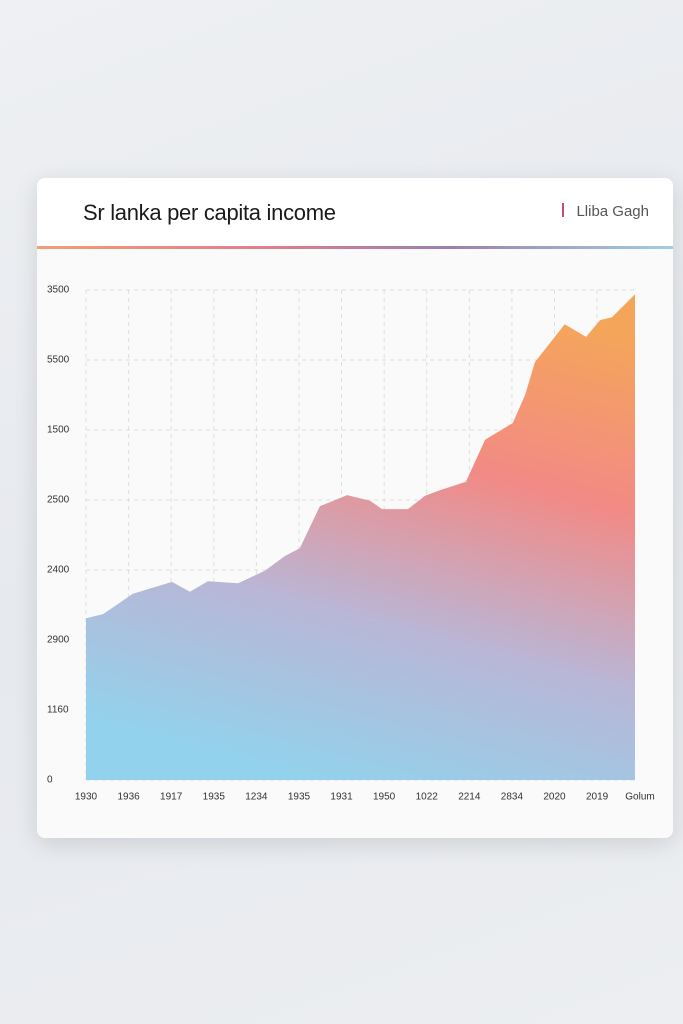 The image size is (683, 1024). Describe the element at coordinates (171, 797) in the screenshot. I see `x-tick-label: 1917` at that location.